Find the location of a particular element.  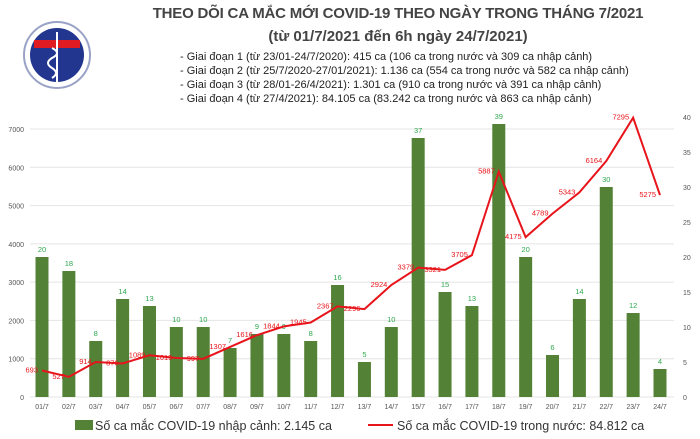

bar-02/7 is located at coordinates (69, 334).